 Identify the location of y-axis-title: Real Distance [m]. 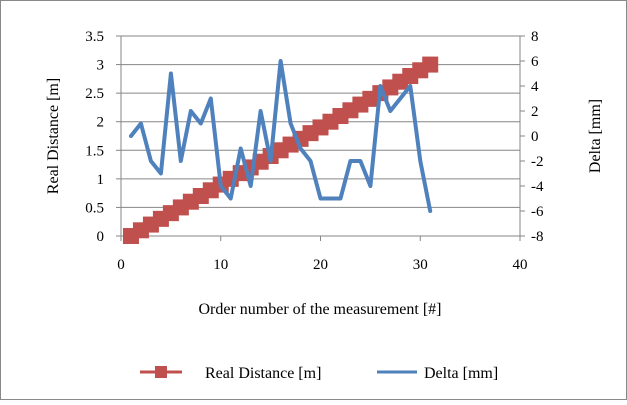
(53, 136).